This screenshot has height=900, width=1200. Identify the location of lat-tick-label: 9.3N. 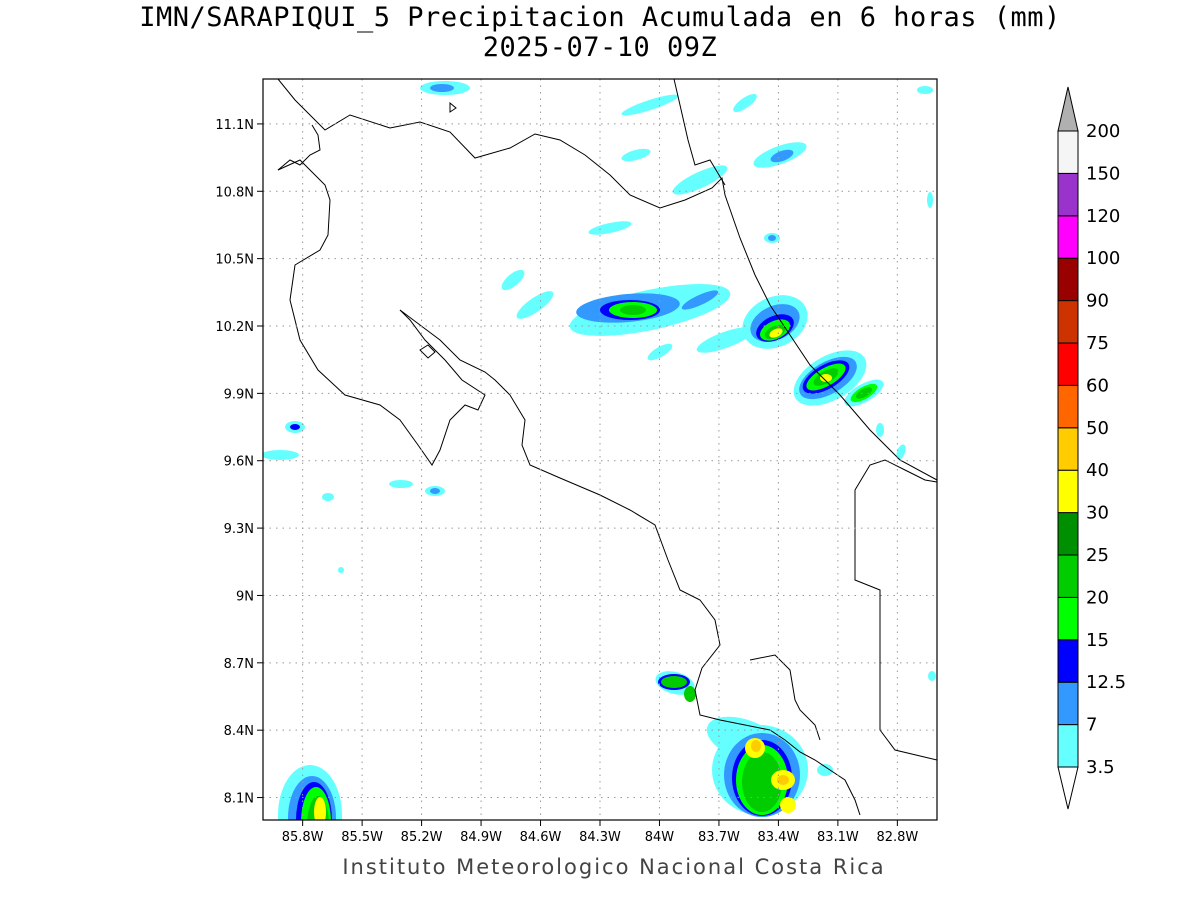
(239, 529).